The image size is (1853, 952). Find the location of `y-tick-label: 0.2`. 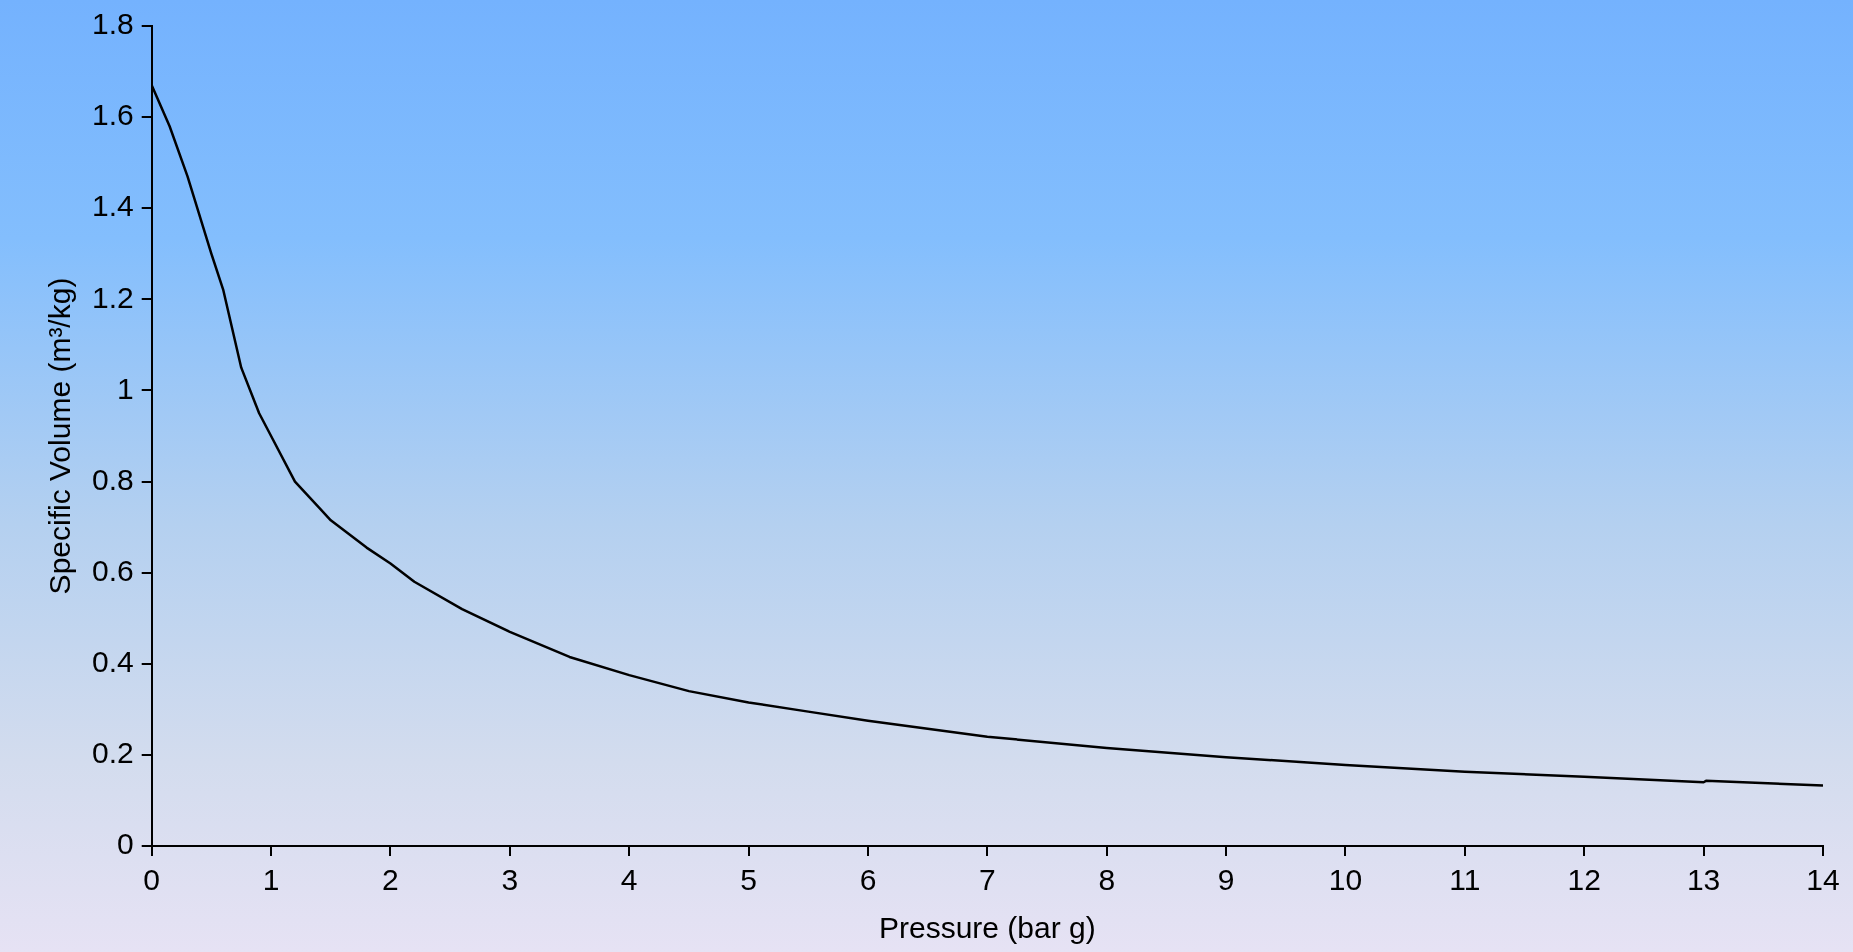

y-tick-label: 0.2 is located at coordinates (112, 753).